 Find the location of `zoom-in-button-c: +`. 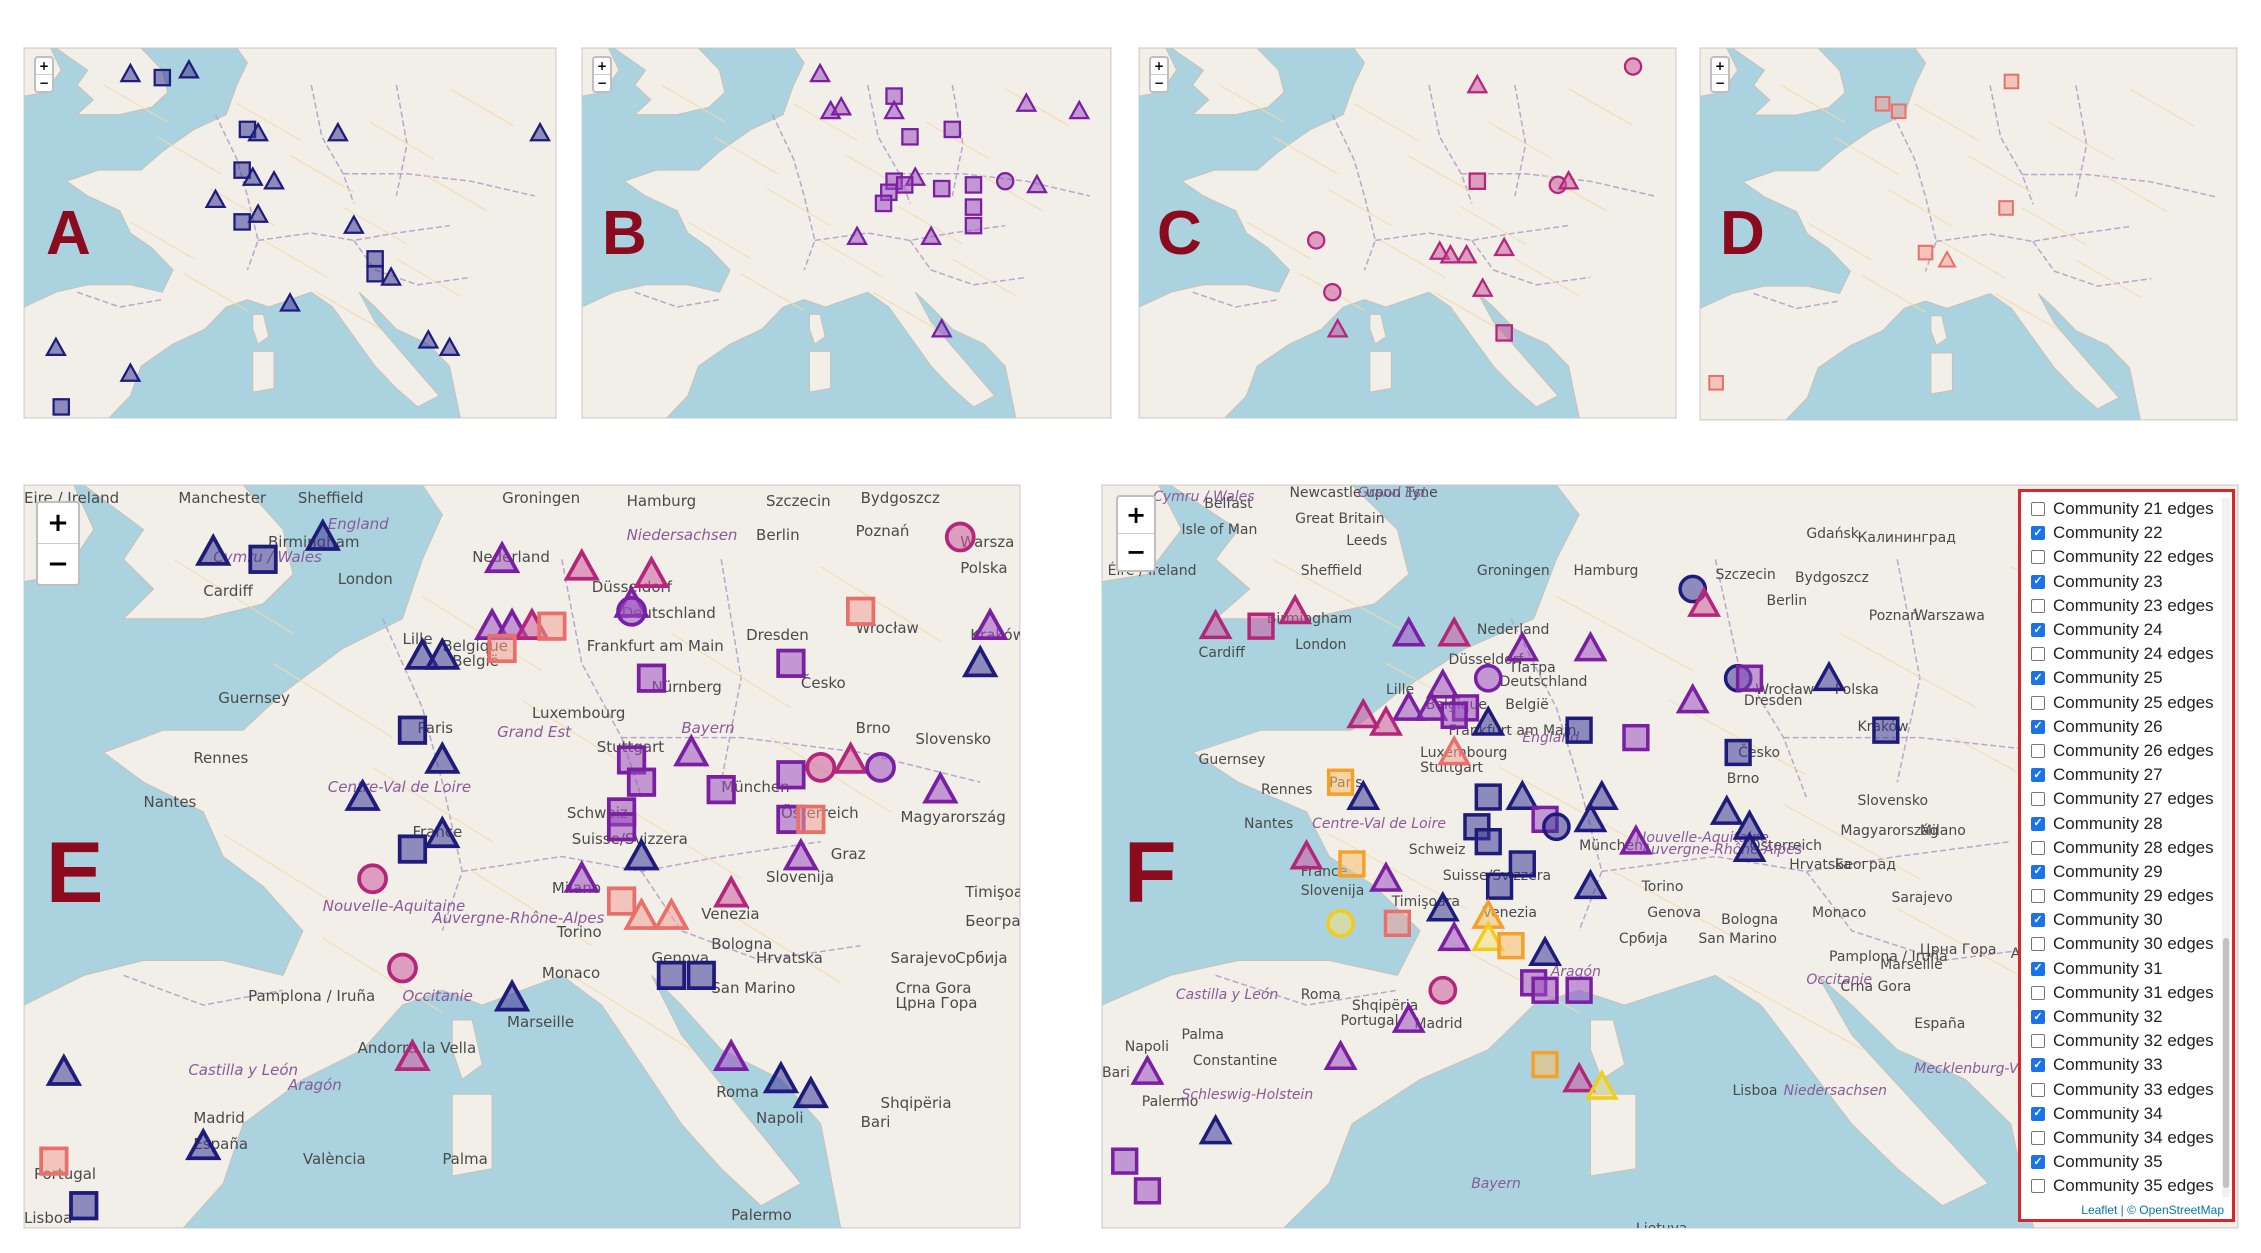

zoom-in-button-c: + is located at coordinates (1159, 66).